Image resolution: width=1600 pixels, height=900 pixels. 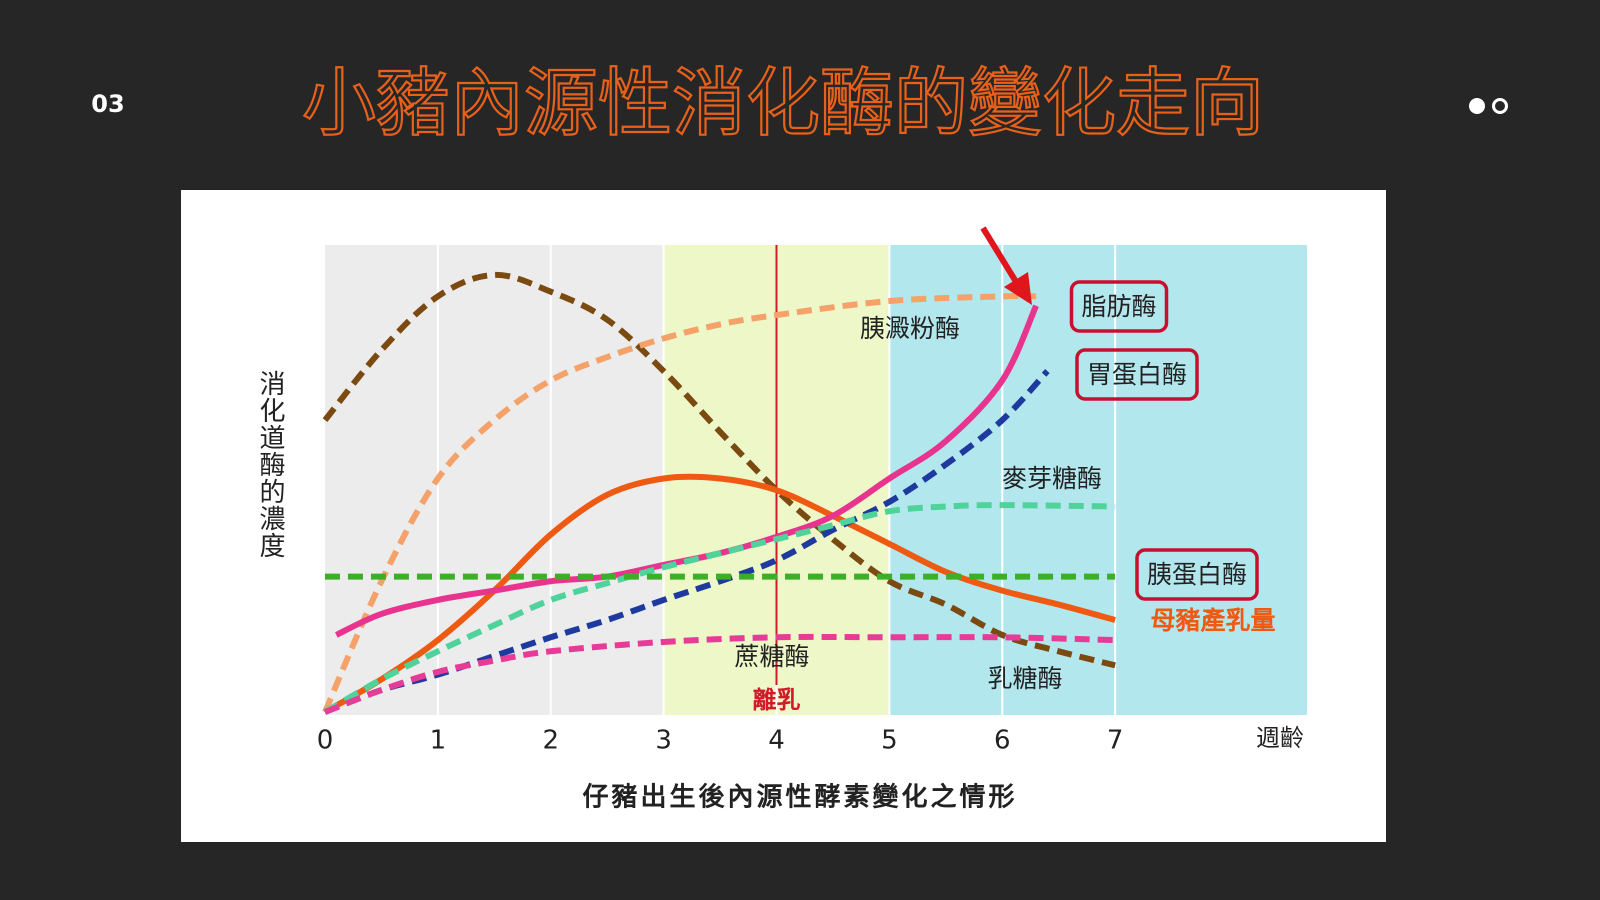 I want to click on x-tick-label: 3, so click(x=663, y=741).